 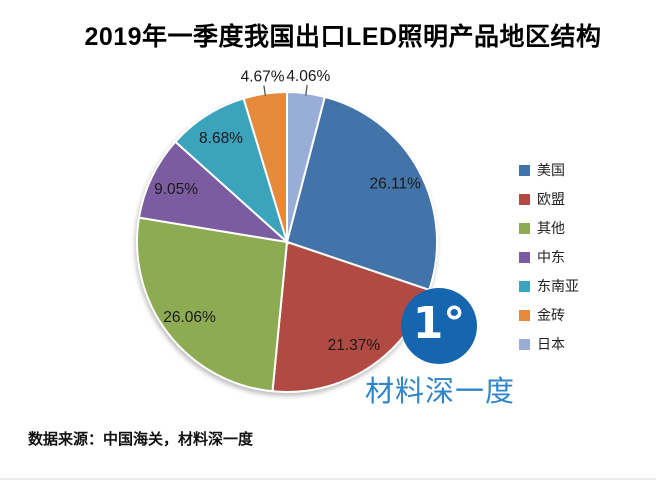 I want to click on legend-item-other: 其他, so click(x=549, y=228).